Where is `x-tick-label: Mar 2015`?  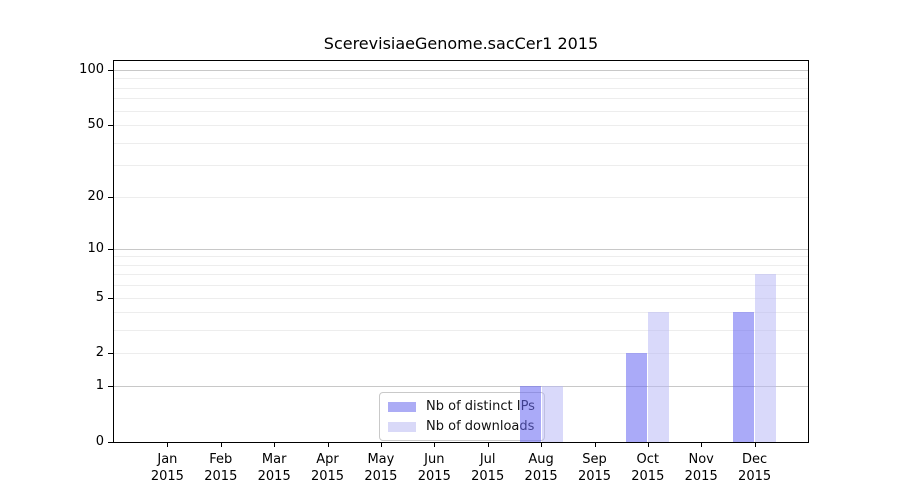 x-tick-label: Mar 2015 is located at coordinates (274, 468).